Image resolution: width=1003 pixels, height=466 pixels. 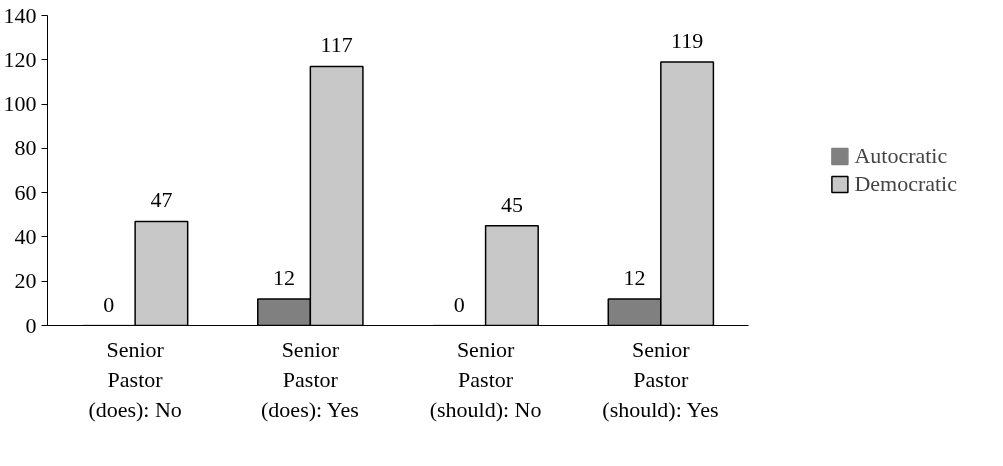 What do you see at coordinates (901, 156) in the screenshot?
I see `legend-label: Autocratic` at bounding box center [901, 156].